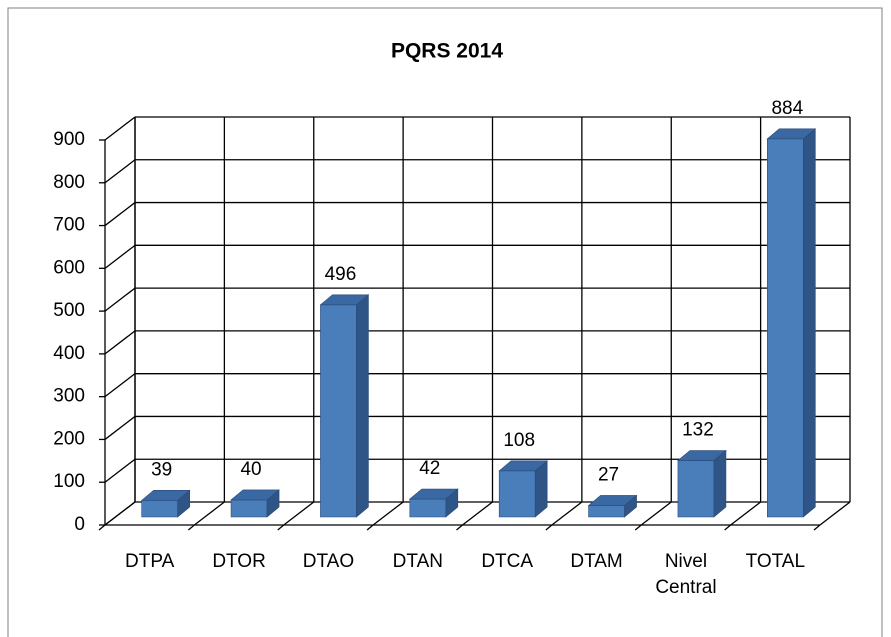  What do you see at coordinates (787, 108) in the screenshot?
I see `data-label: 884` at bounding box center [787, 108].